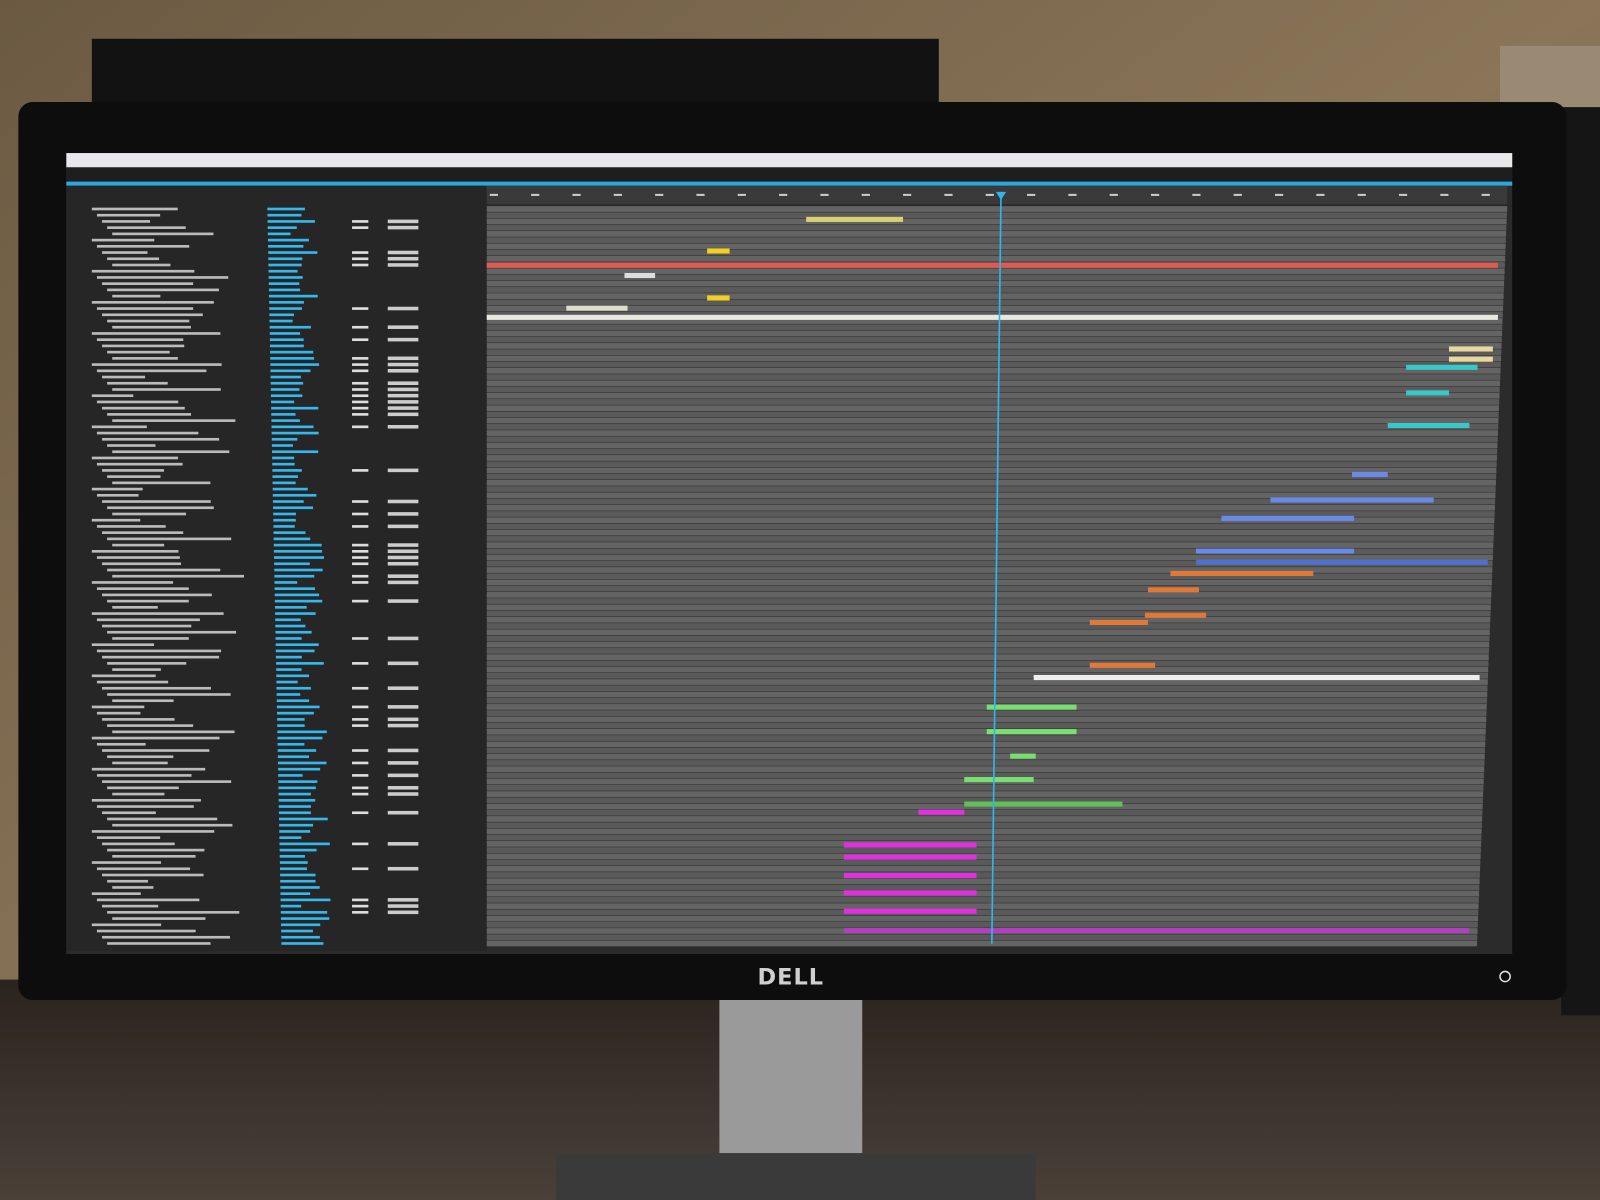  What do you see at coordinates (790, 978) in the screenshot?
I see `brand-logo: DELL` at bounding box center [790, 978].